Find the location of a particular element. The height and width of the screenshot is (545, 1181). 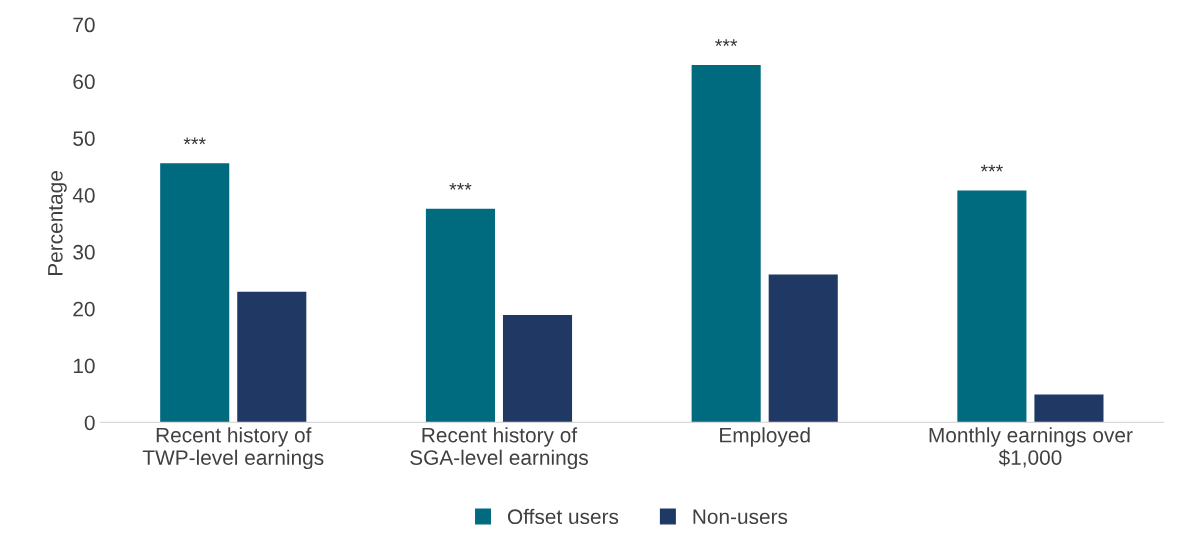

x-tick-label: Employed is located at coordinates (765, 437).